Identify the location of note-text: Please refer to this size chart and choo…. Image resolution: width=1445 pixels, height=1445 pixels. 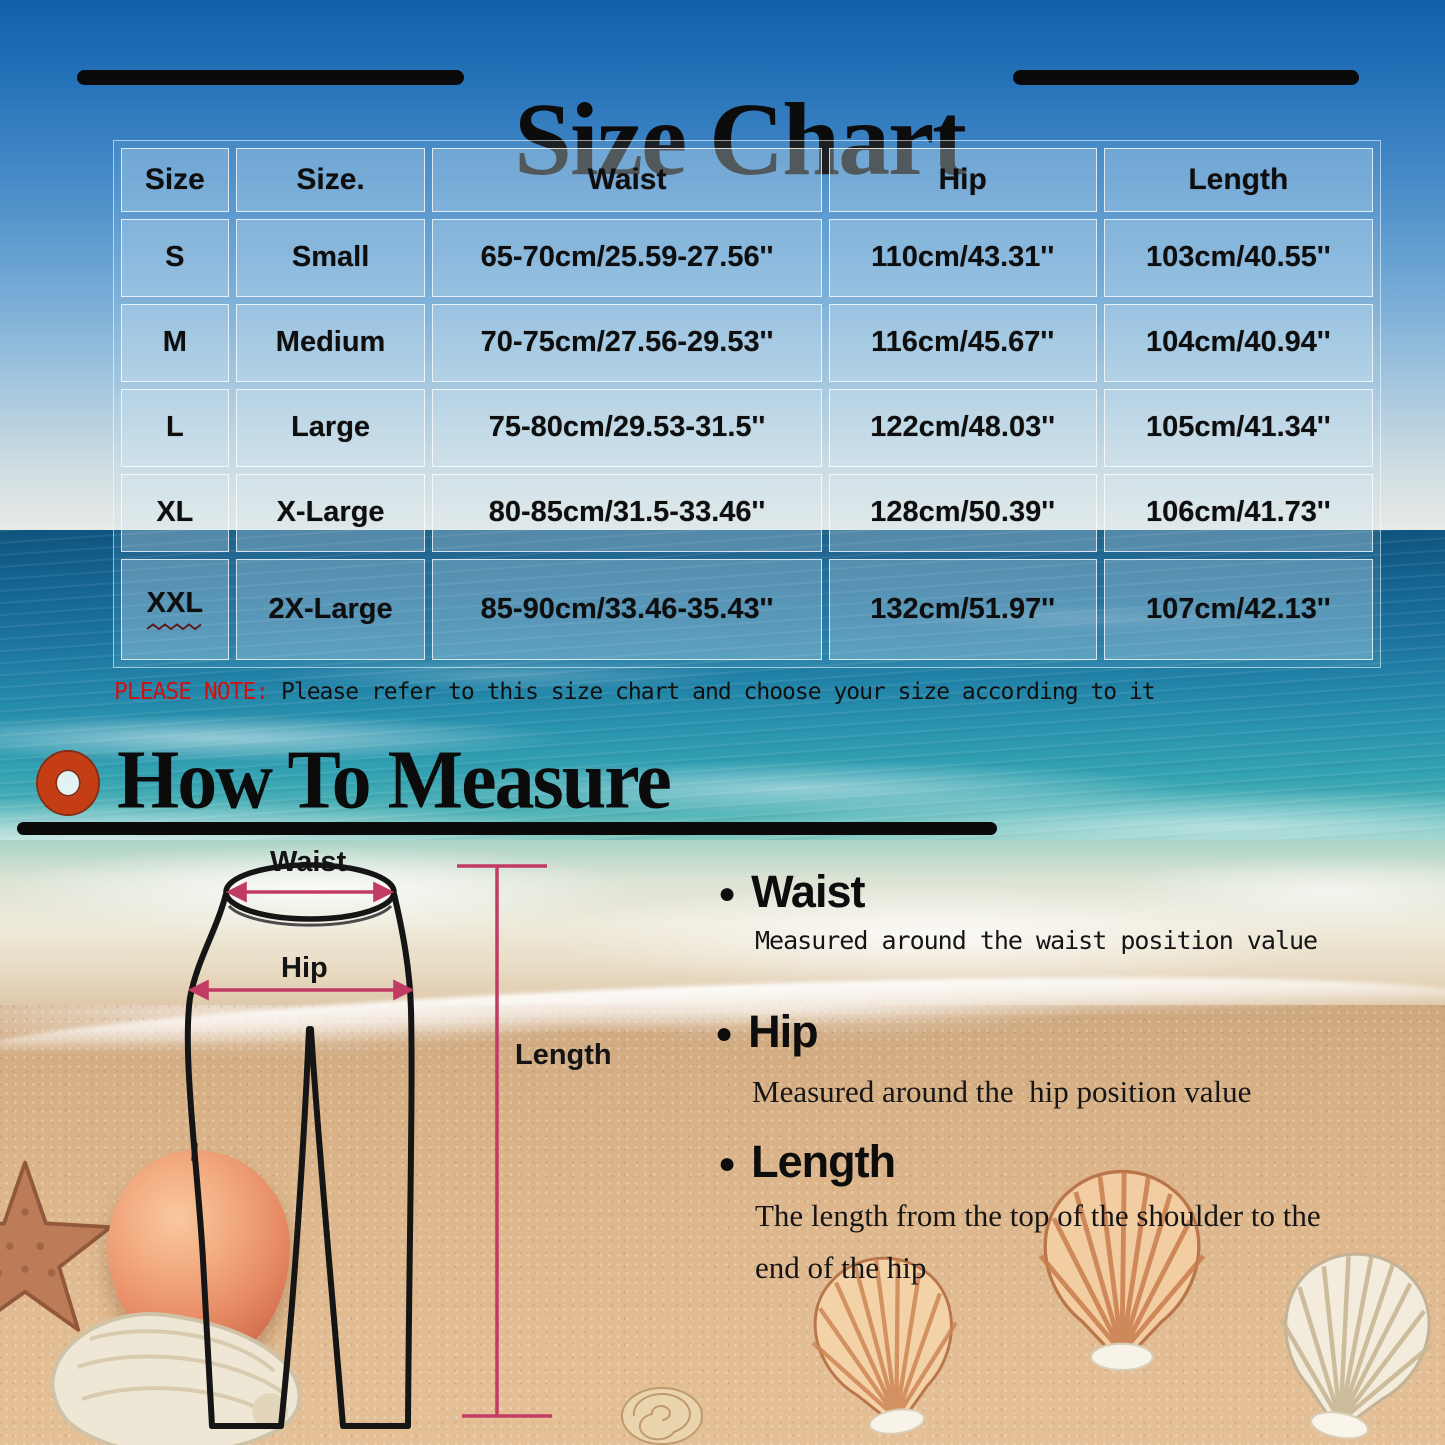
(712, 692).